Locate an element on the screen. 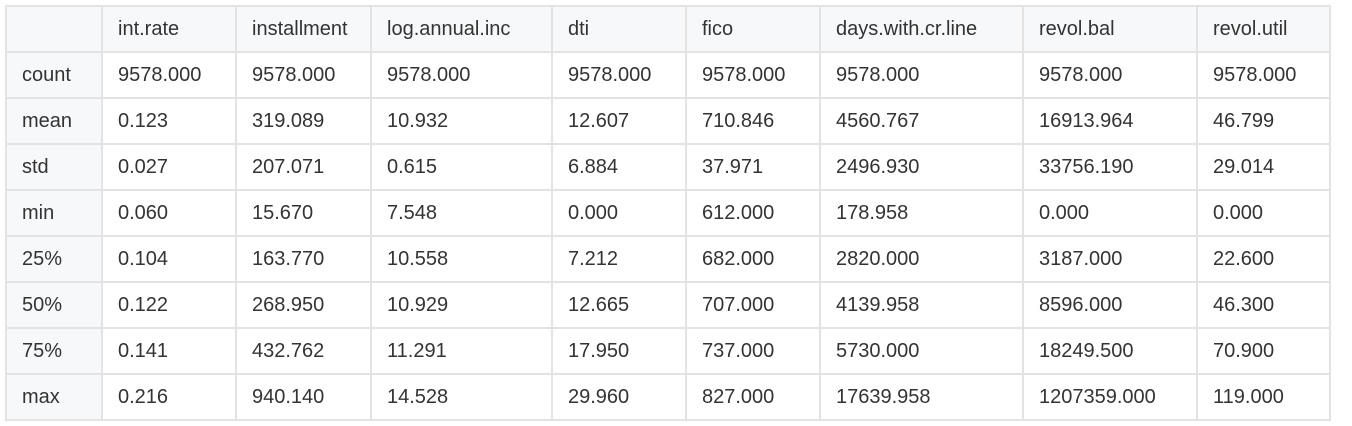 The width and height of the screenshot is (1352, 426). table-cell: 10.929 is located at coordinates (461, 305).